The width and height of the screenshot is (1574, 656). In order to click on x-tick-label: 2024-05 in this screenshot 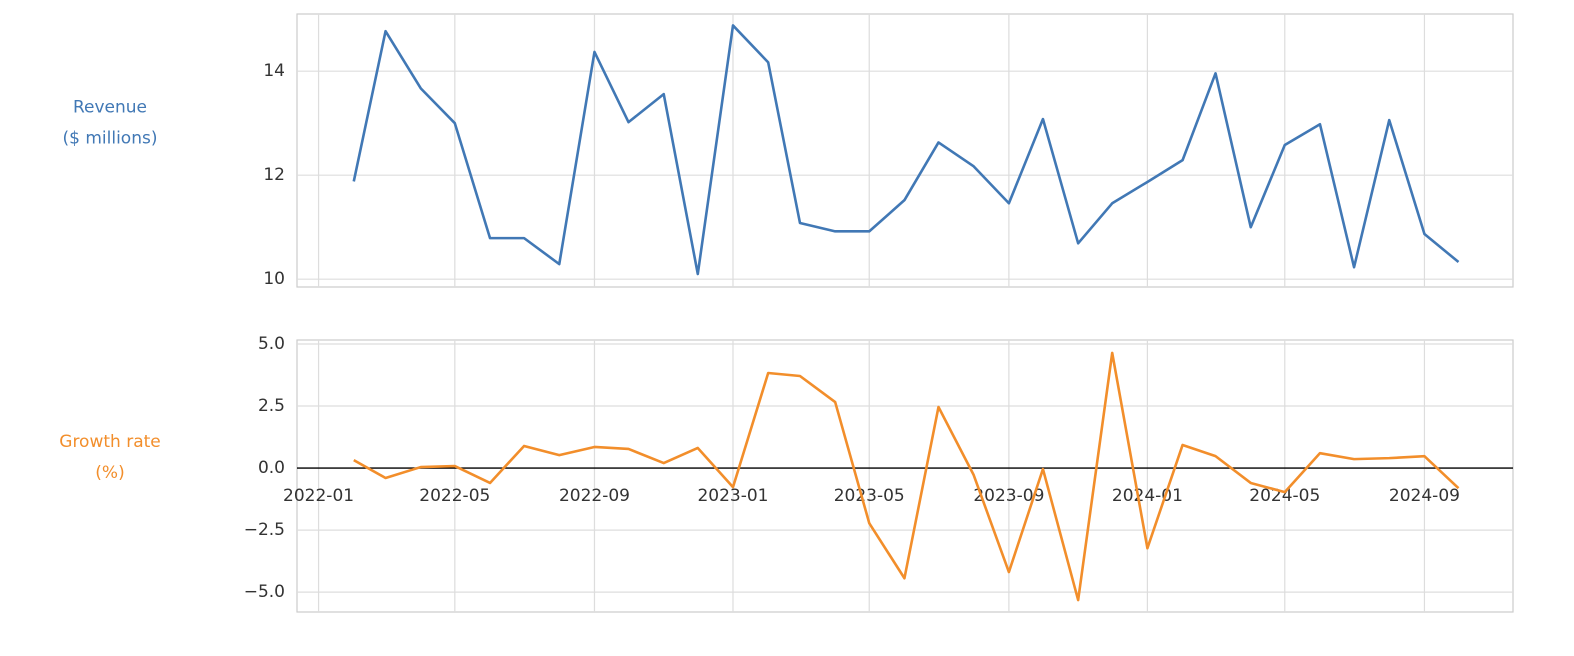, I will do `click(1284, 496)`.